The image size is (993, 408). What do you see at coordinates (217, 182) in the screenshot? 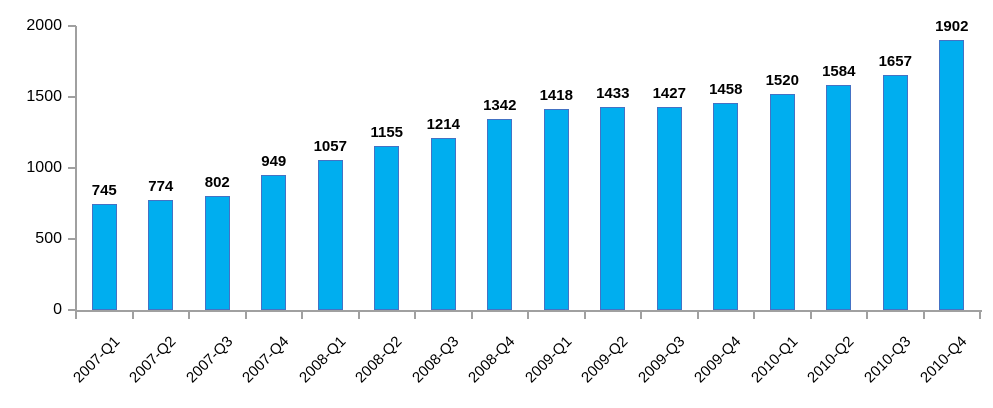
I see `bar-value-label: 802` at bounding box center [217, 182].